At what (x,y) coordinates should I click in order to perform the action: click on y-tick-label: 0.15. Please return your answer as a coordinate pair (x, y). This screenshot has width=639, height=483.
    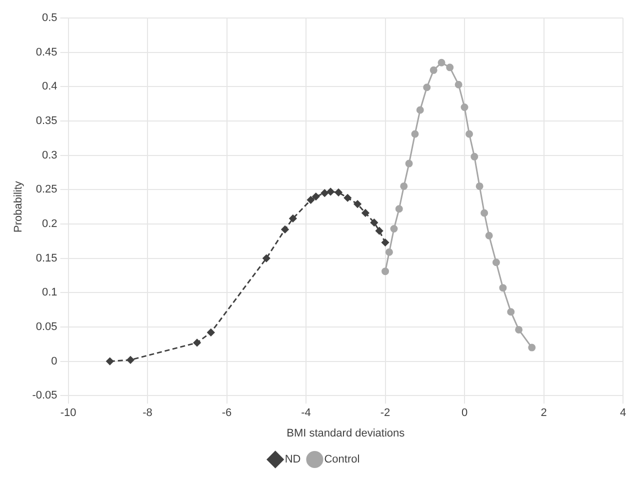
    Looking at the image, I should click on (47, 258).